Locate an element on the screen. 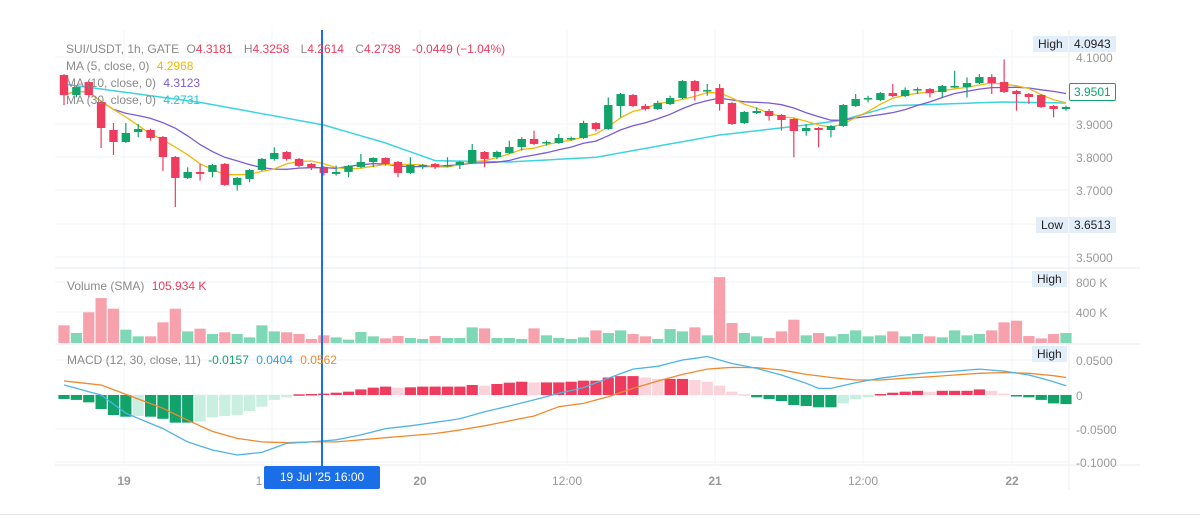 The image size is (1200, 518). close-label: C is located at coordinates (359, 49).